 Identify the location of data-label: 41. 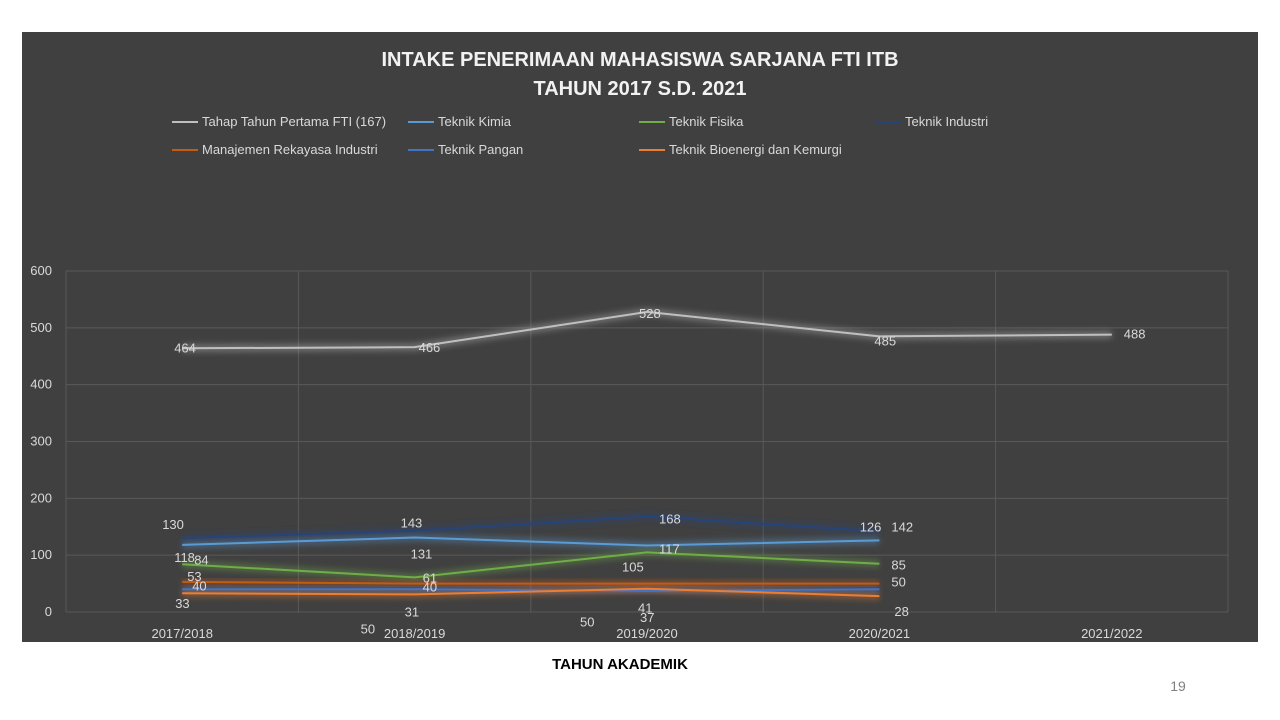
(645, 608).